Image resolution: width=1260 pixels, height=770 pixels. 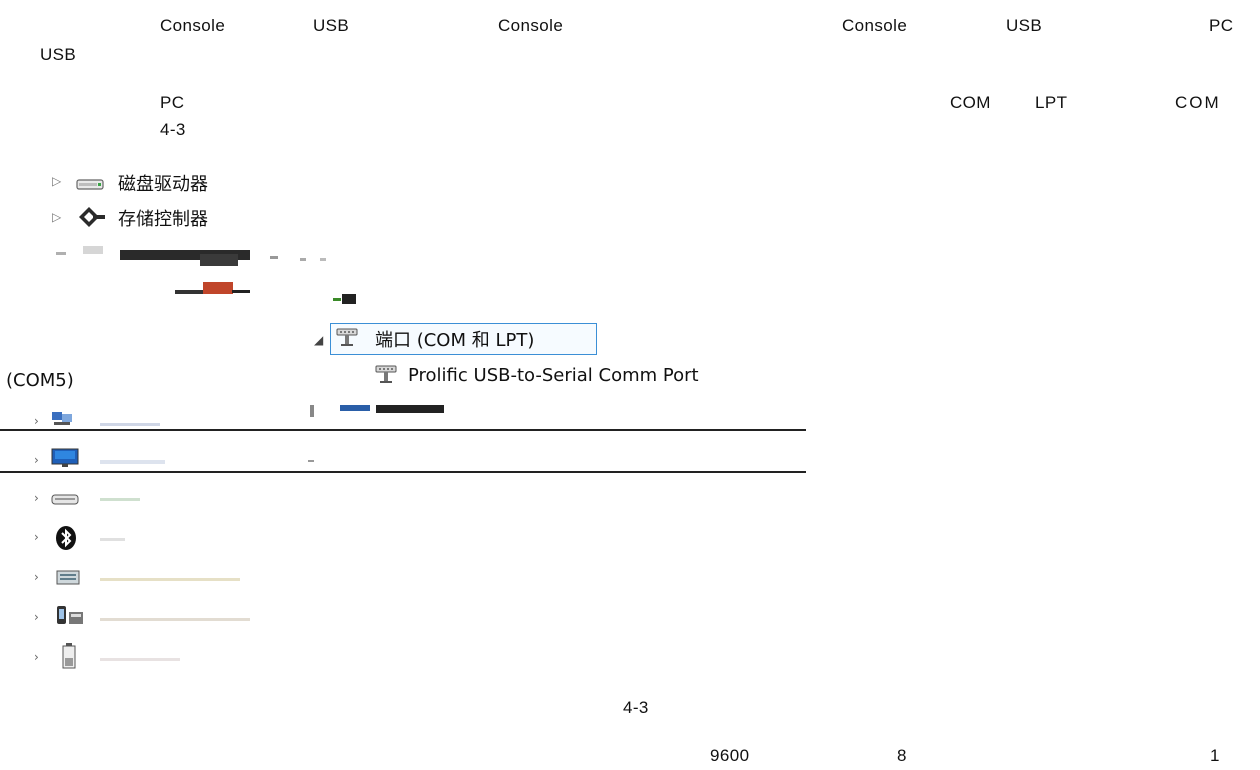 What do you see at coordinates (331, 25) in the screenshot?
I see `para1-word-usb: USB` at bounding box center [331, 25].